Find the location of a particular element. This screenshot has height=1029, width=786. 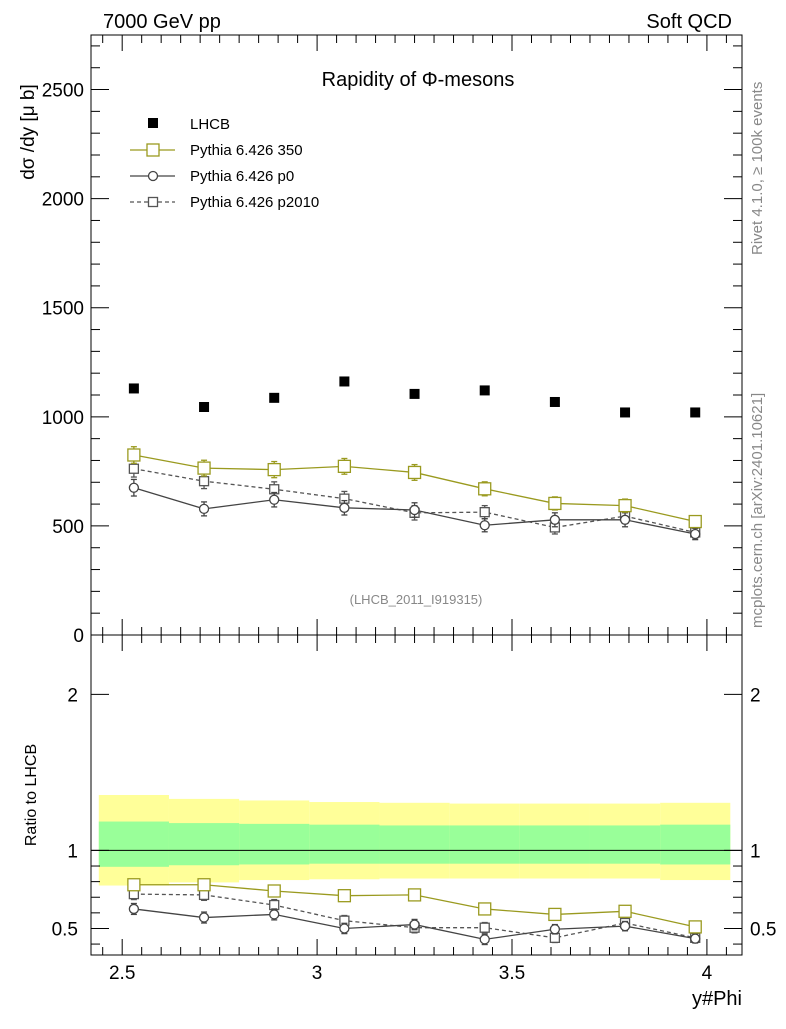

legend-marker-lhcb is located at coordinates (153, 123).